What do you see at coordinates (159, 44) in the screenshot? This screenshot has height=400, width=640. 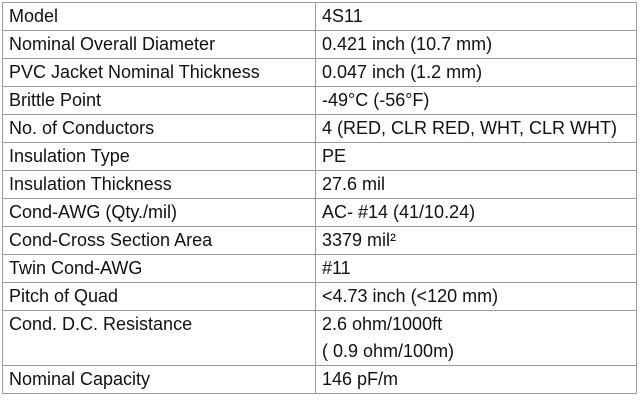 I see `spec-label: Nominal Overall Diameter` at bounding box center [159, 44].